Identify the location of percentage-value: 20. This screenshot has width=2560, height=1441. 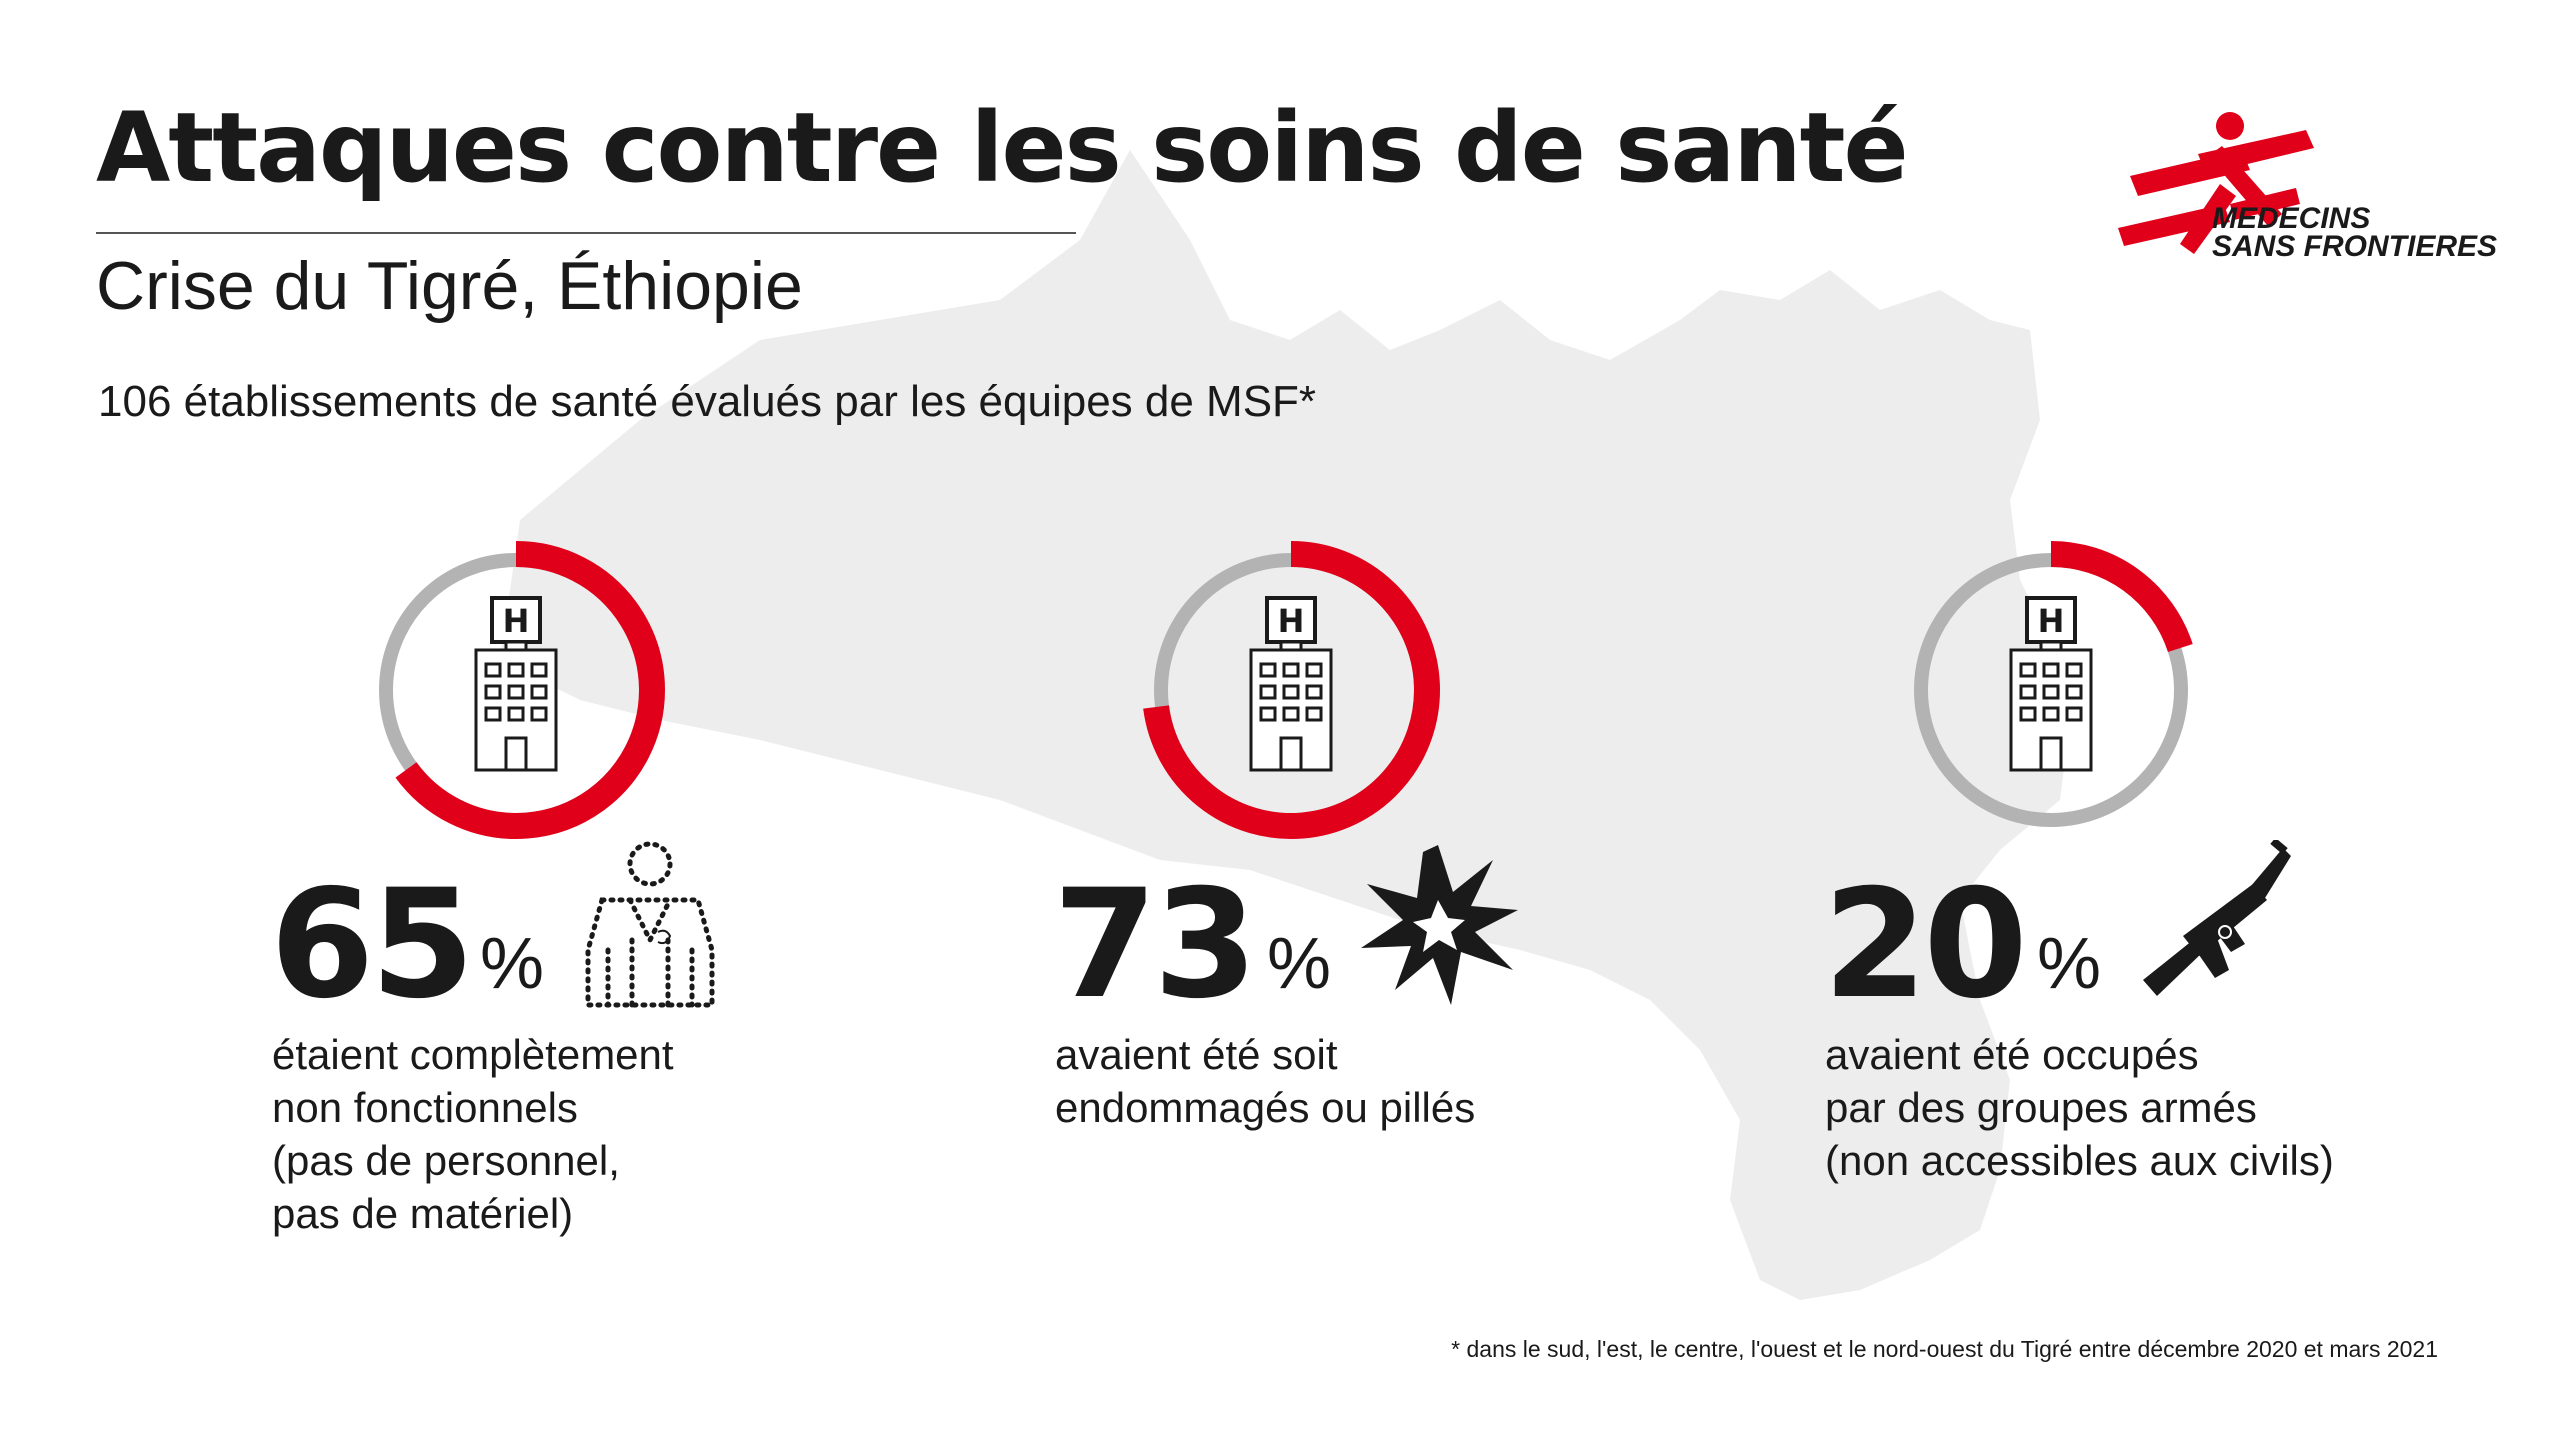
(1925, 945).